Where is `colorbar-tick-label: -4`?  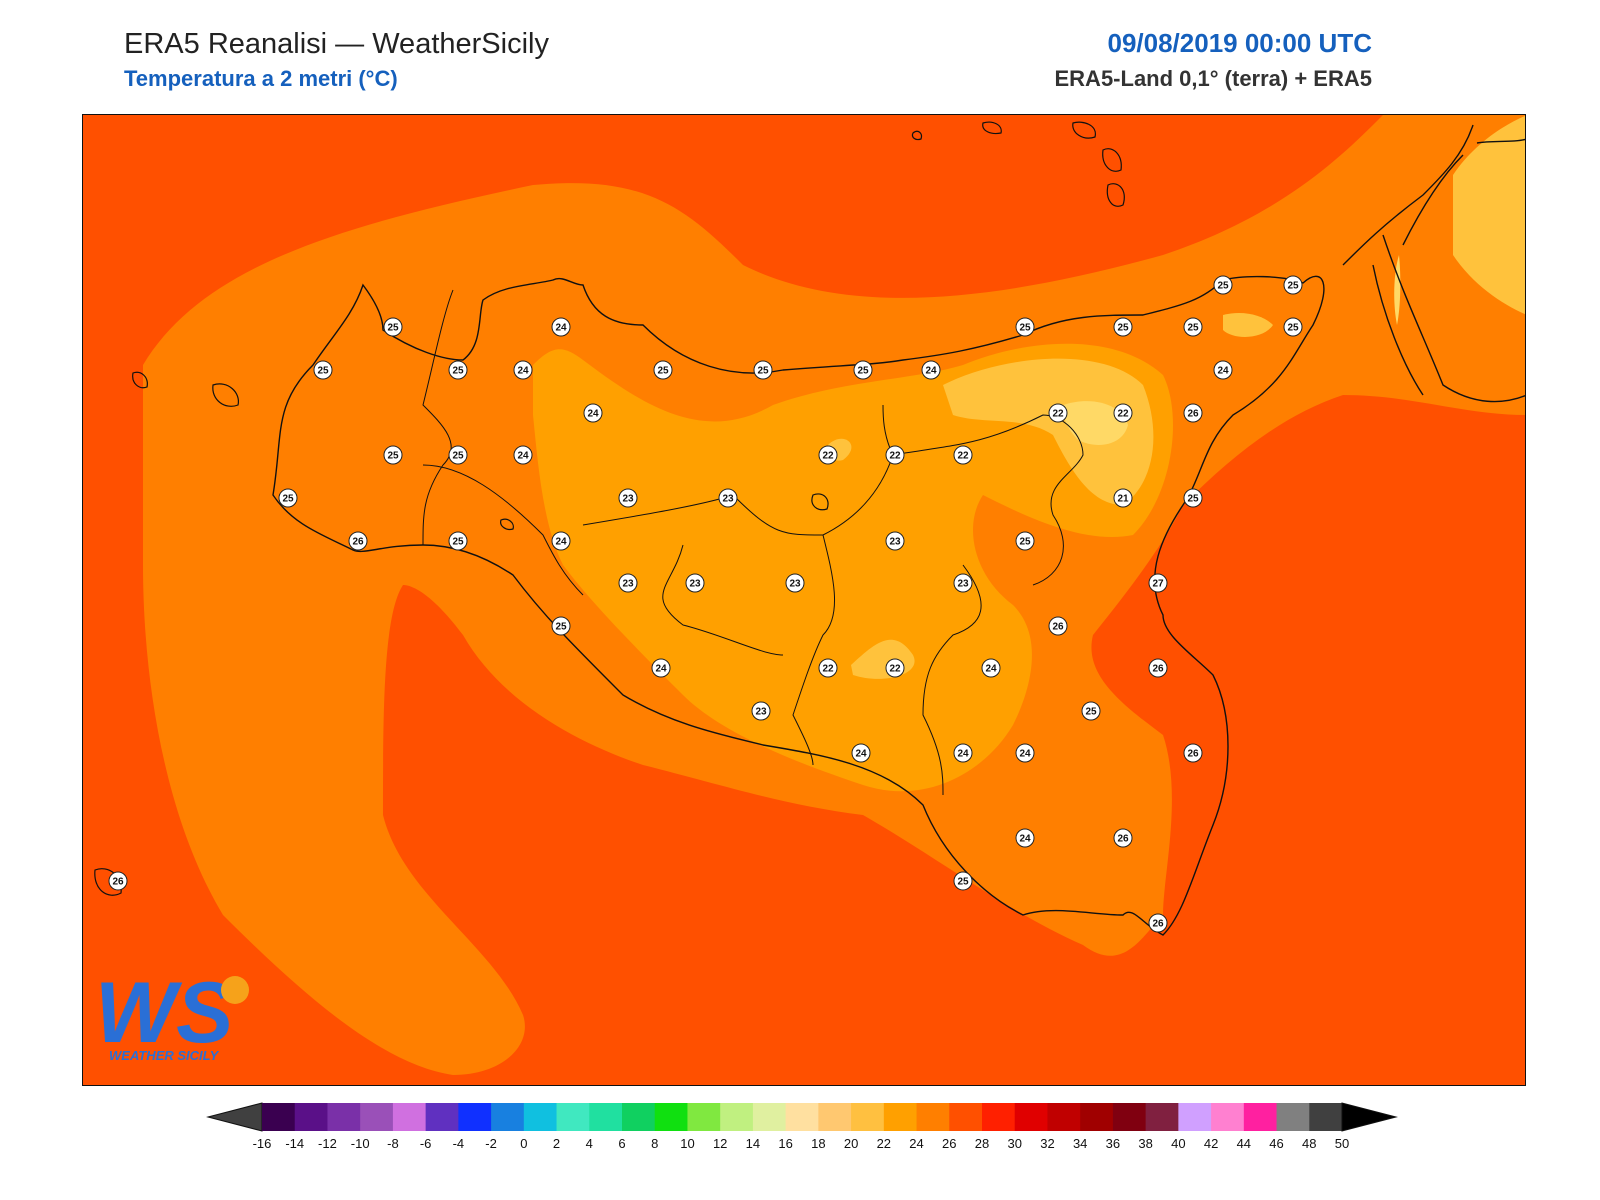
colorbar-tick-label: -4 is located at coordinates (459, 1143).